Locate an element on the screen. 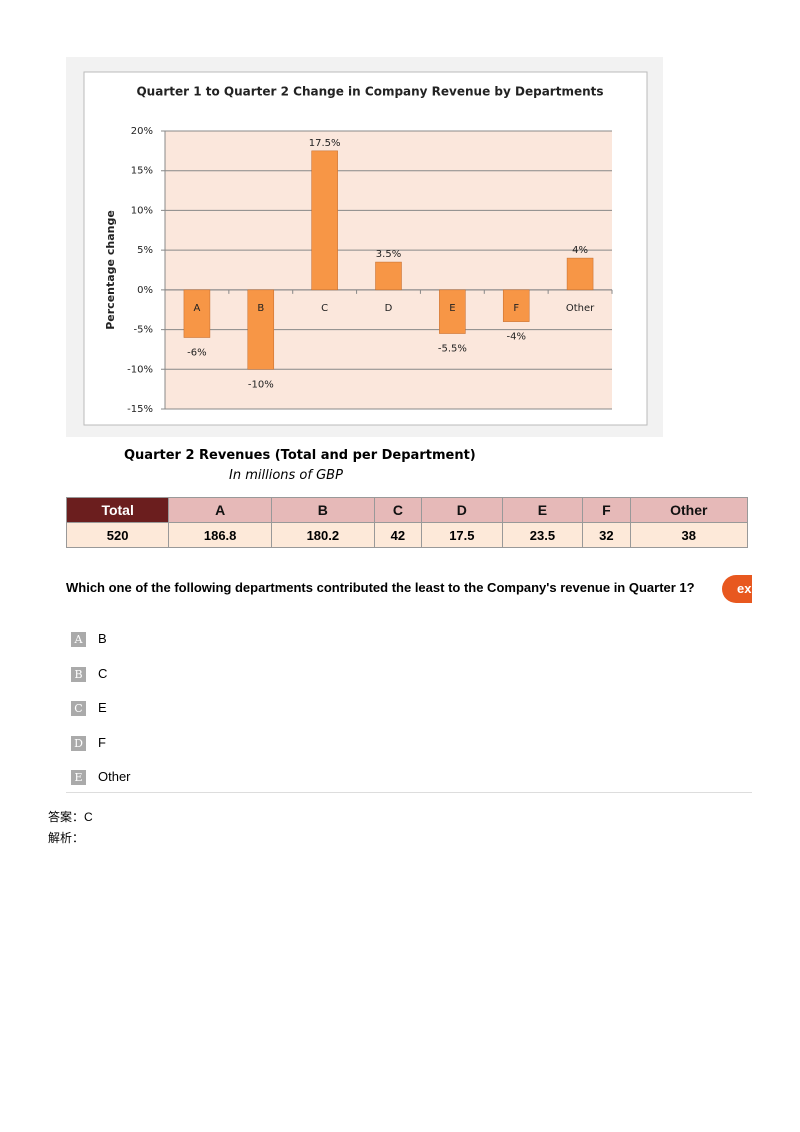 This screenshot has height=1132, width=800. answer-value: C is located at coordinates (88, 817).